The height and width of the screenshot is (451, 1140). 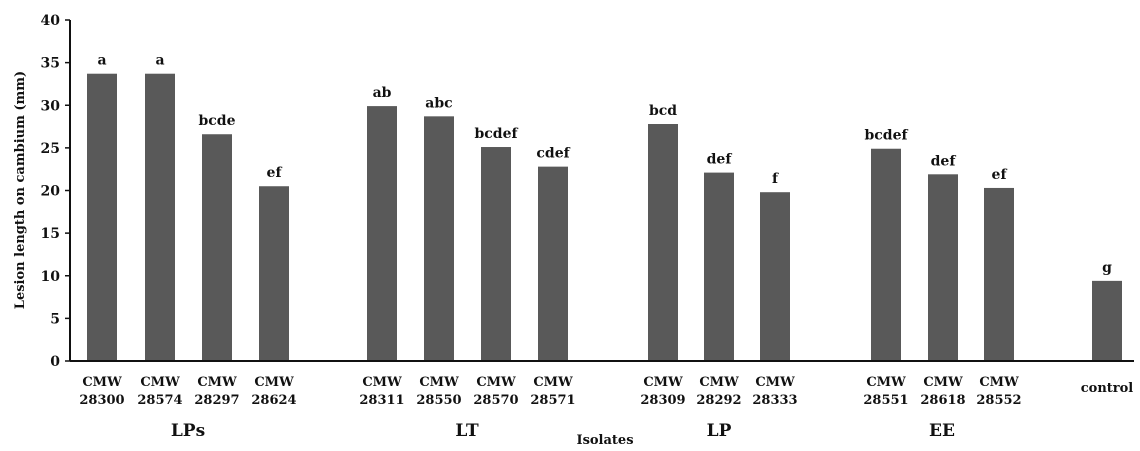 What do you see at coordinates (51, 106) in the screenshot?
I see `y-tick-label: 30` at bounding box center [51, 106].